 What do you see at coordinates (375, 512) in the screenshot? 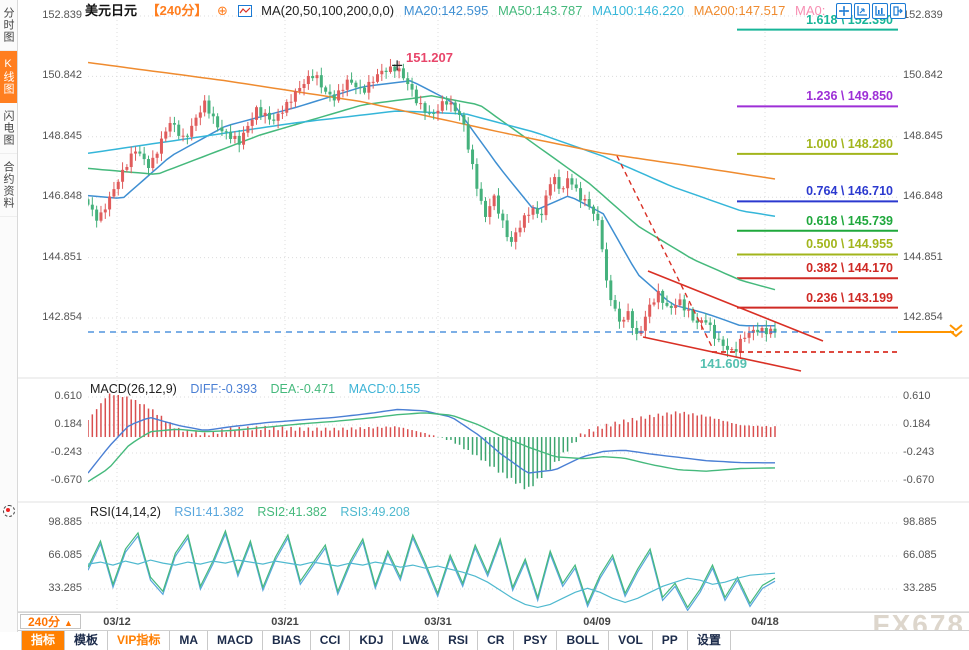
I see `rsi3-value: RSI3:49.208` at bounding box center [375, 512].